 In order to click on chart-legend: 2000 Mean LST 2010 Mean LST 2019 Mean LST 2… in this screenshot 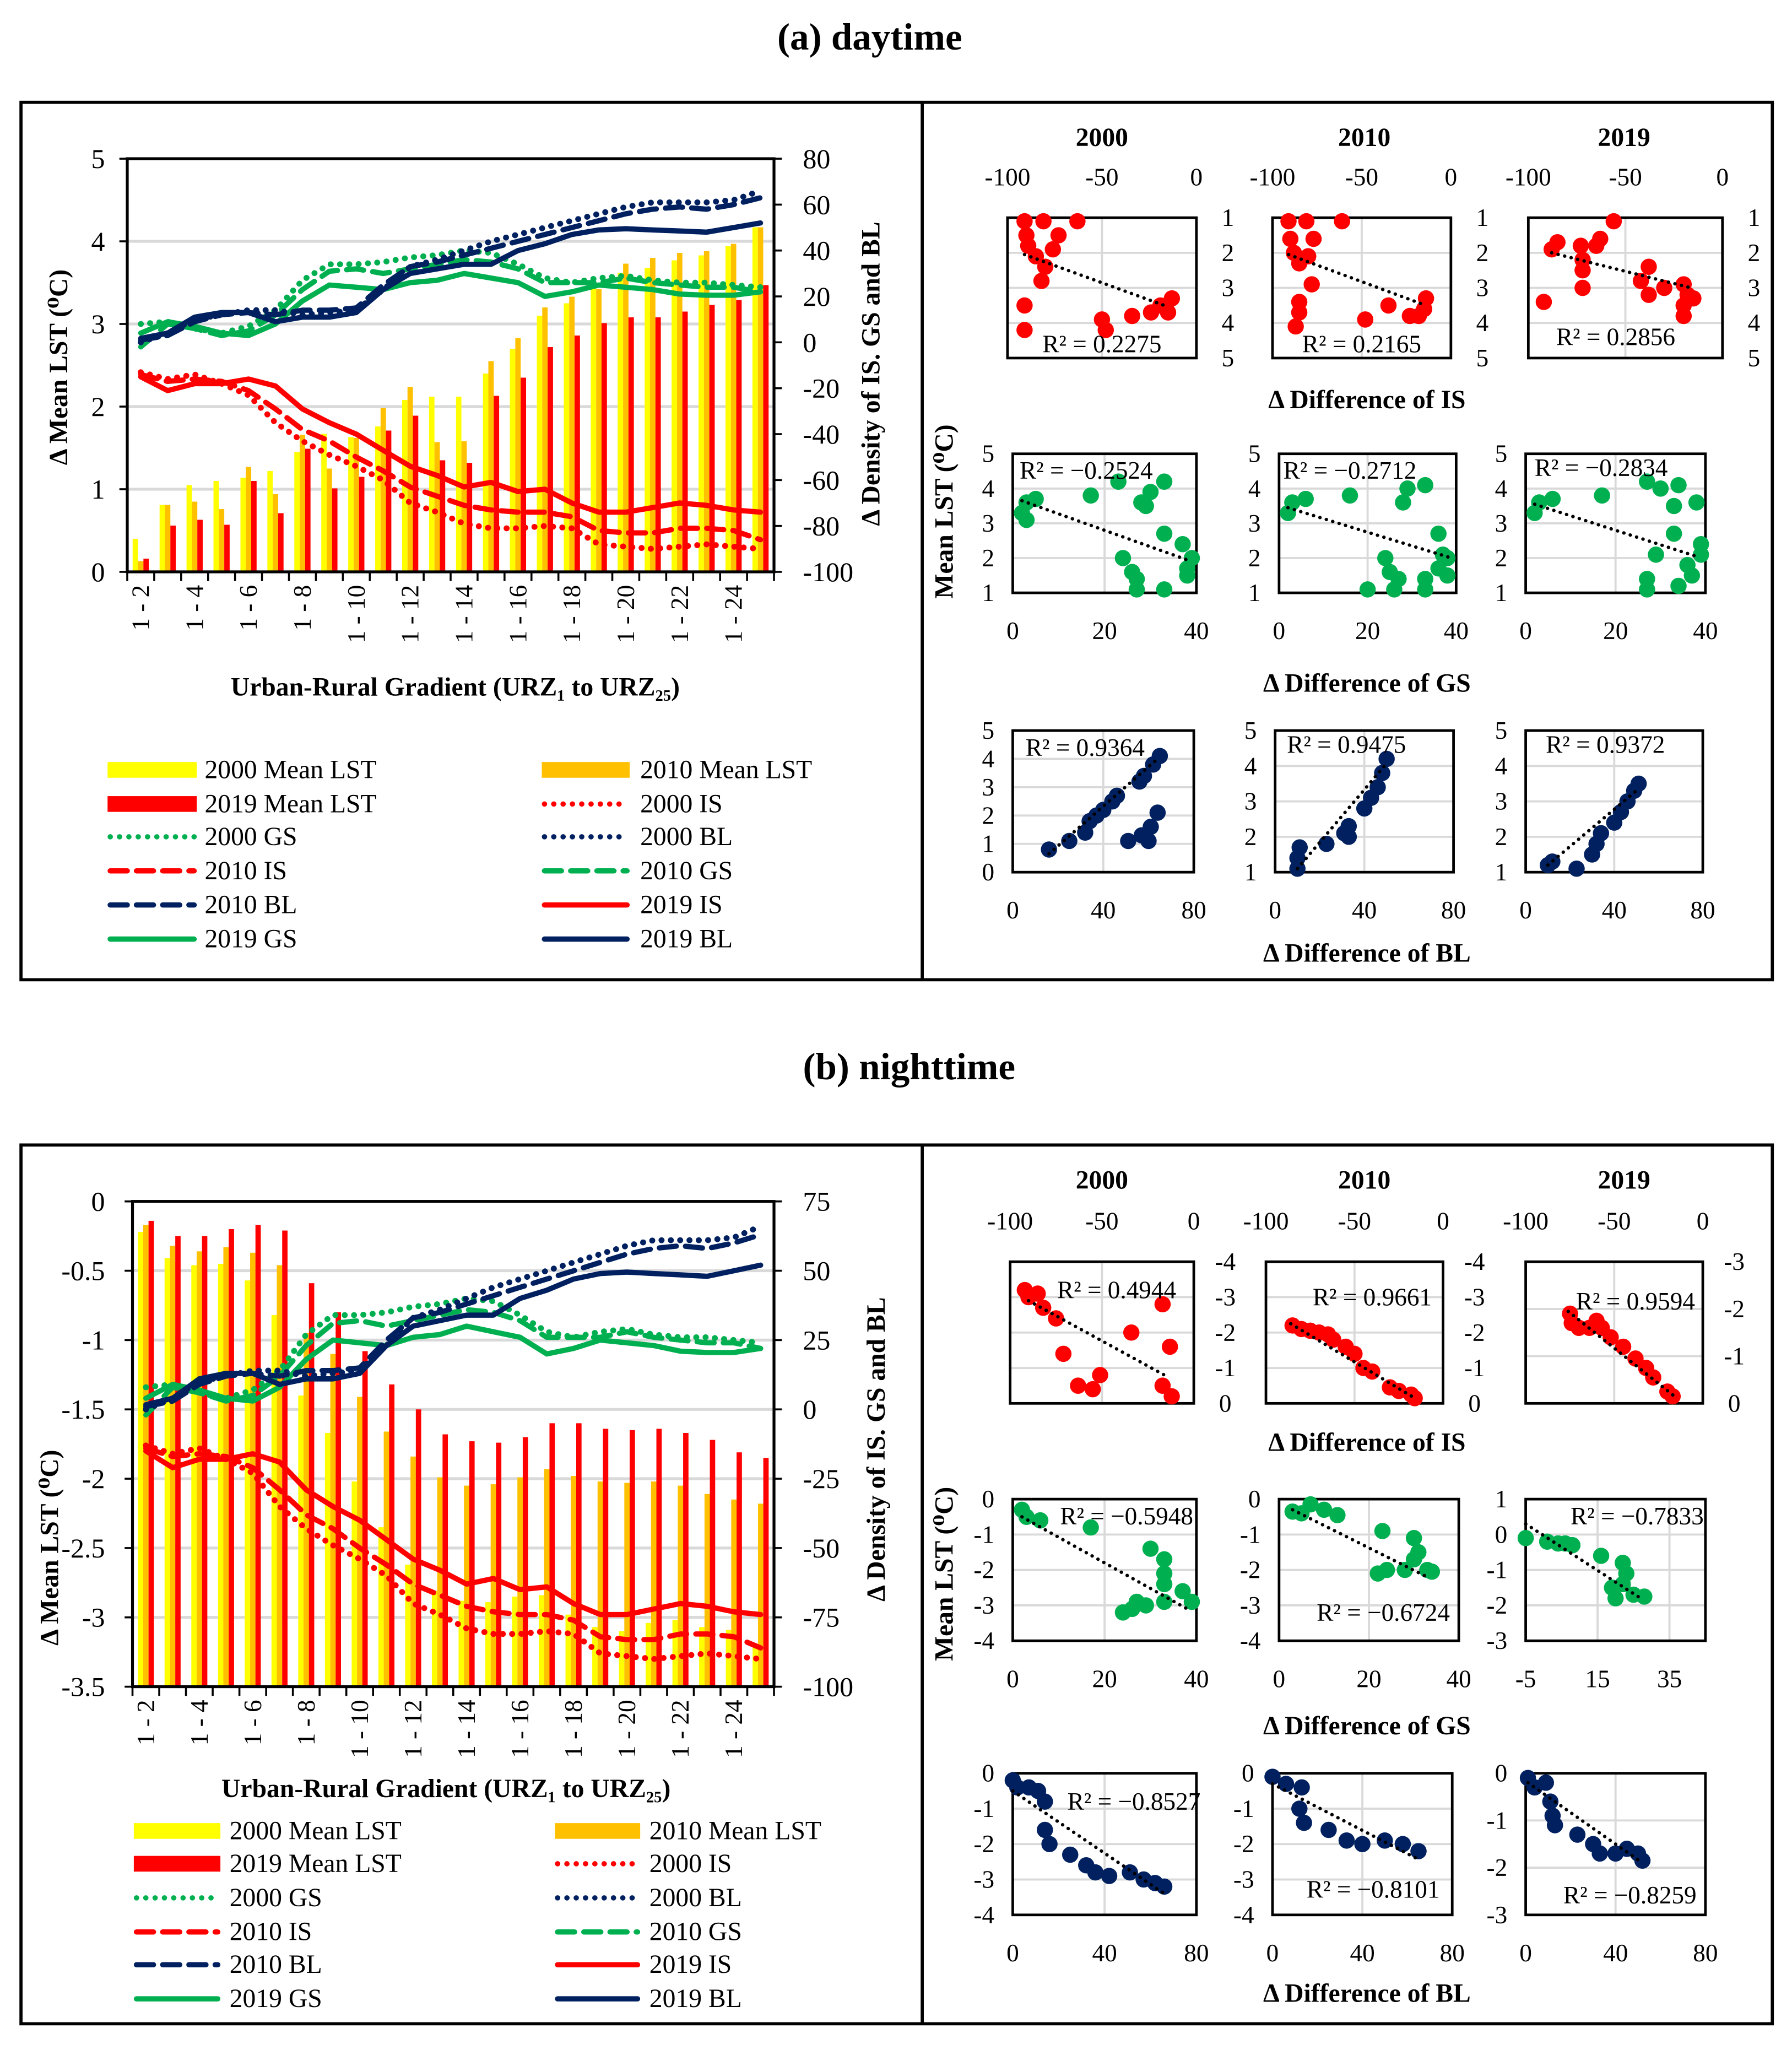, I will do `click(459, 854)`.